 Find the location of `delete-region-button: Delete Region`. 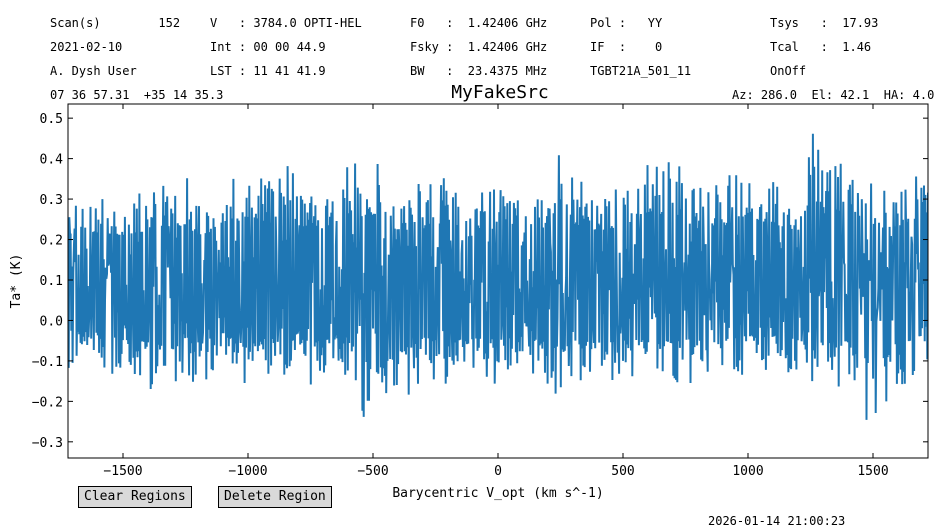

delete-region-button: Delete Region is located at coordinates (275, 497).